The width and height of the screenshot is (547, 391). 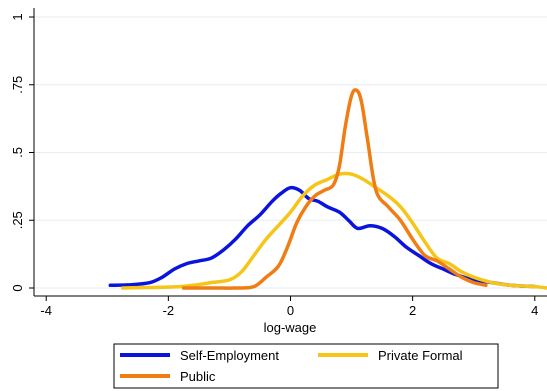 I want to click on y-tick-label: 1, so click(x=17, y=16).